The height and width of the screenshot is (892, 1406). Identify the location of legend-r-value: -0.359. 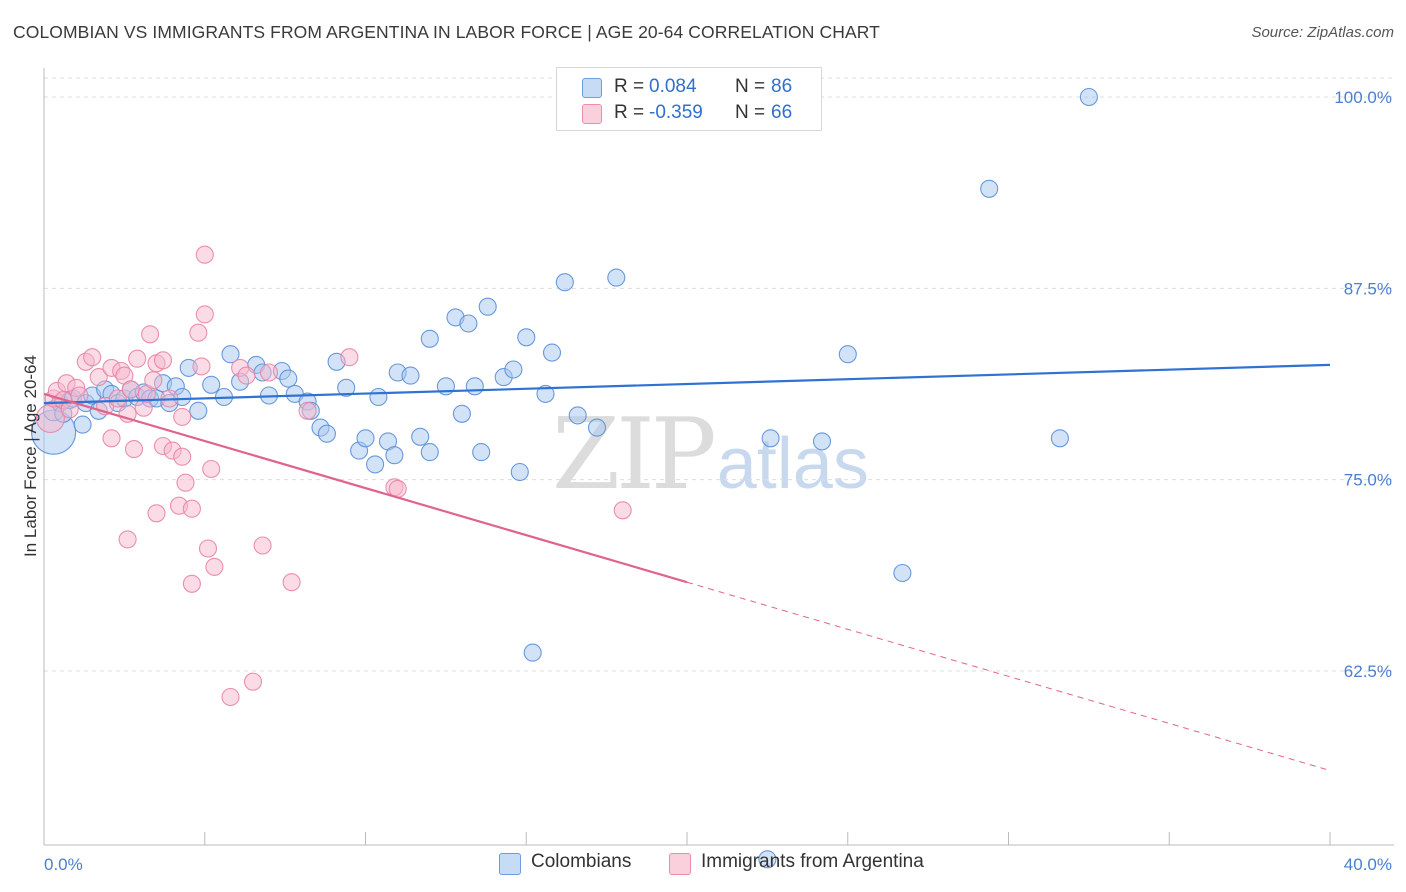
(676, 112).